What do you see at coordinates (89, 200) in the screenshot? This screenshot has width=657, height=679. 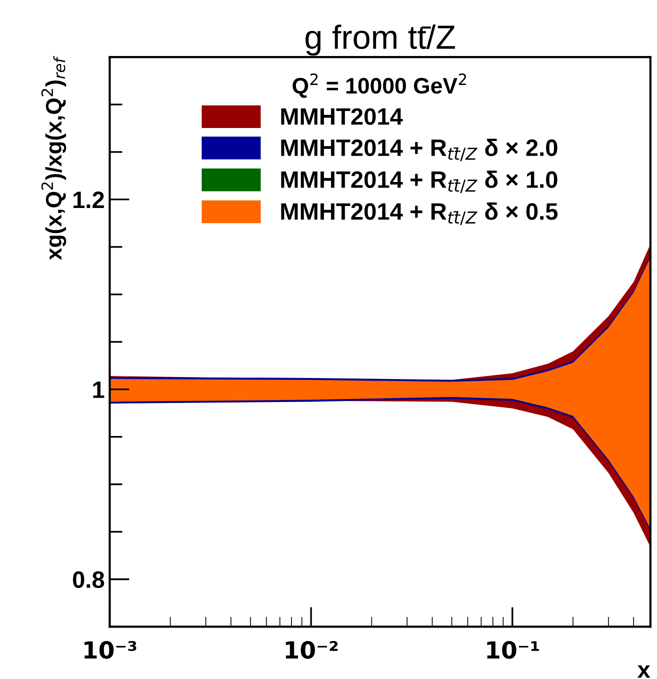 I see `y-tick-label: 1.2` at bounding box center [89, 200].